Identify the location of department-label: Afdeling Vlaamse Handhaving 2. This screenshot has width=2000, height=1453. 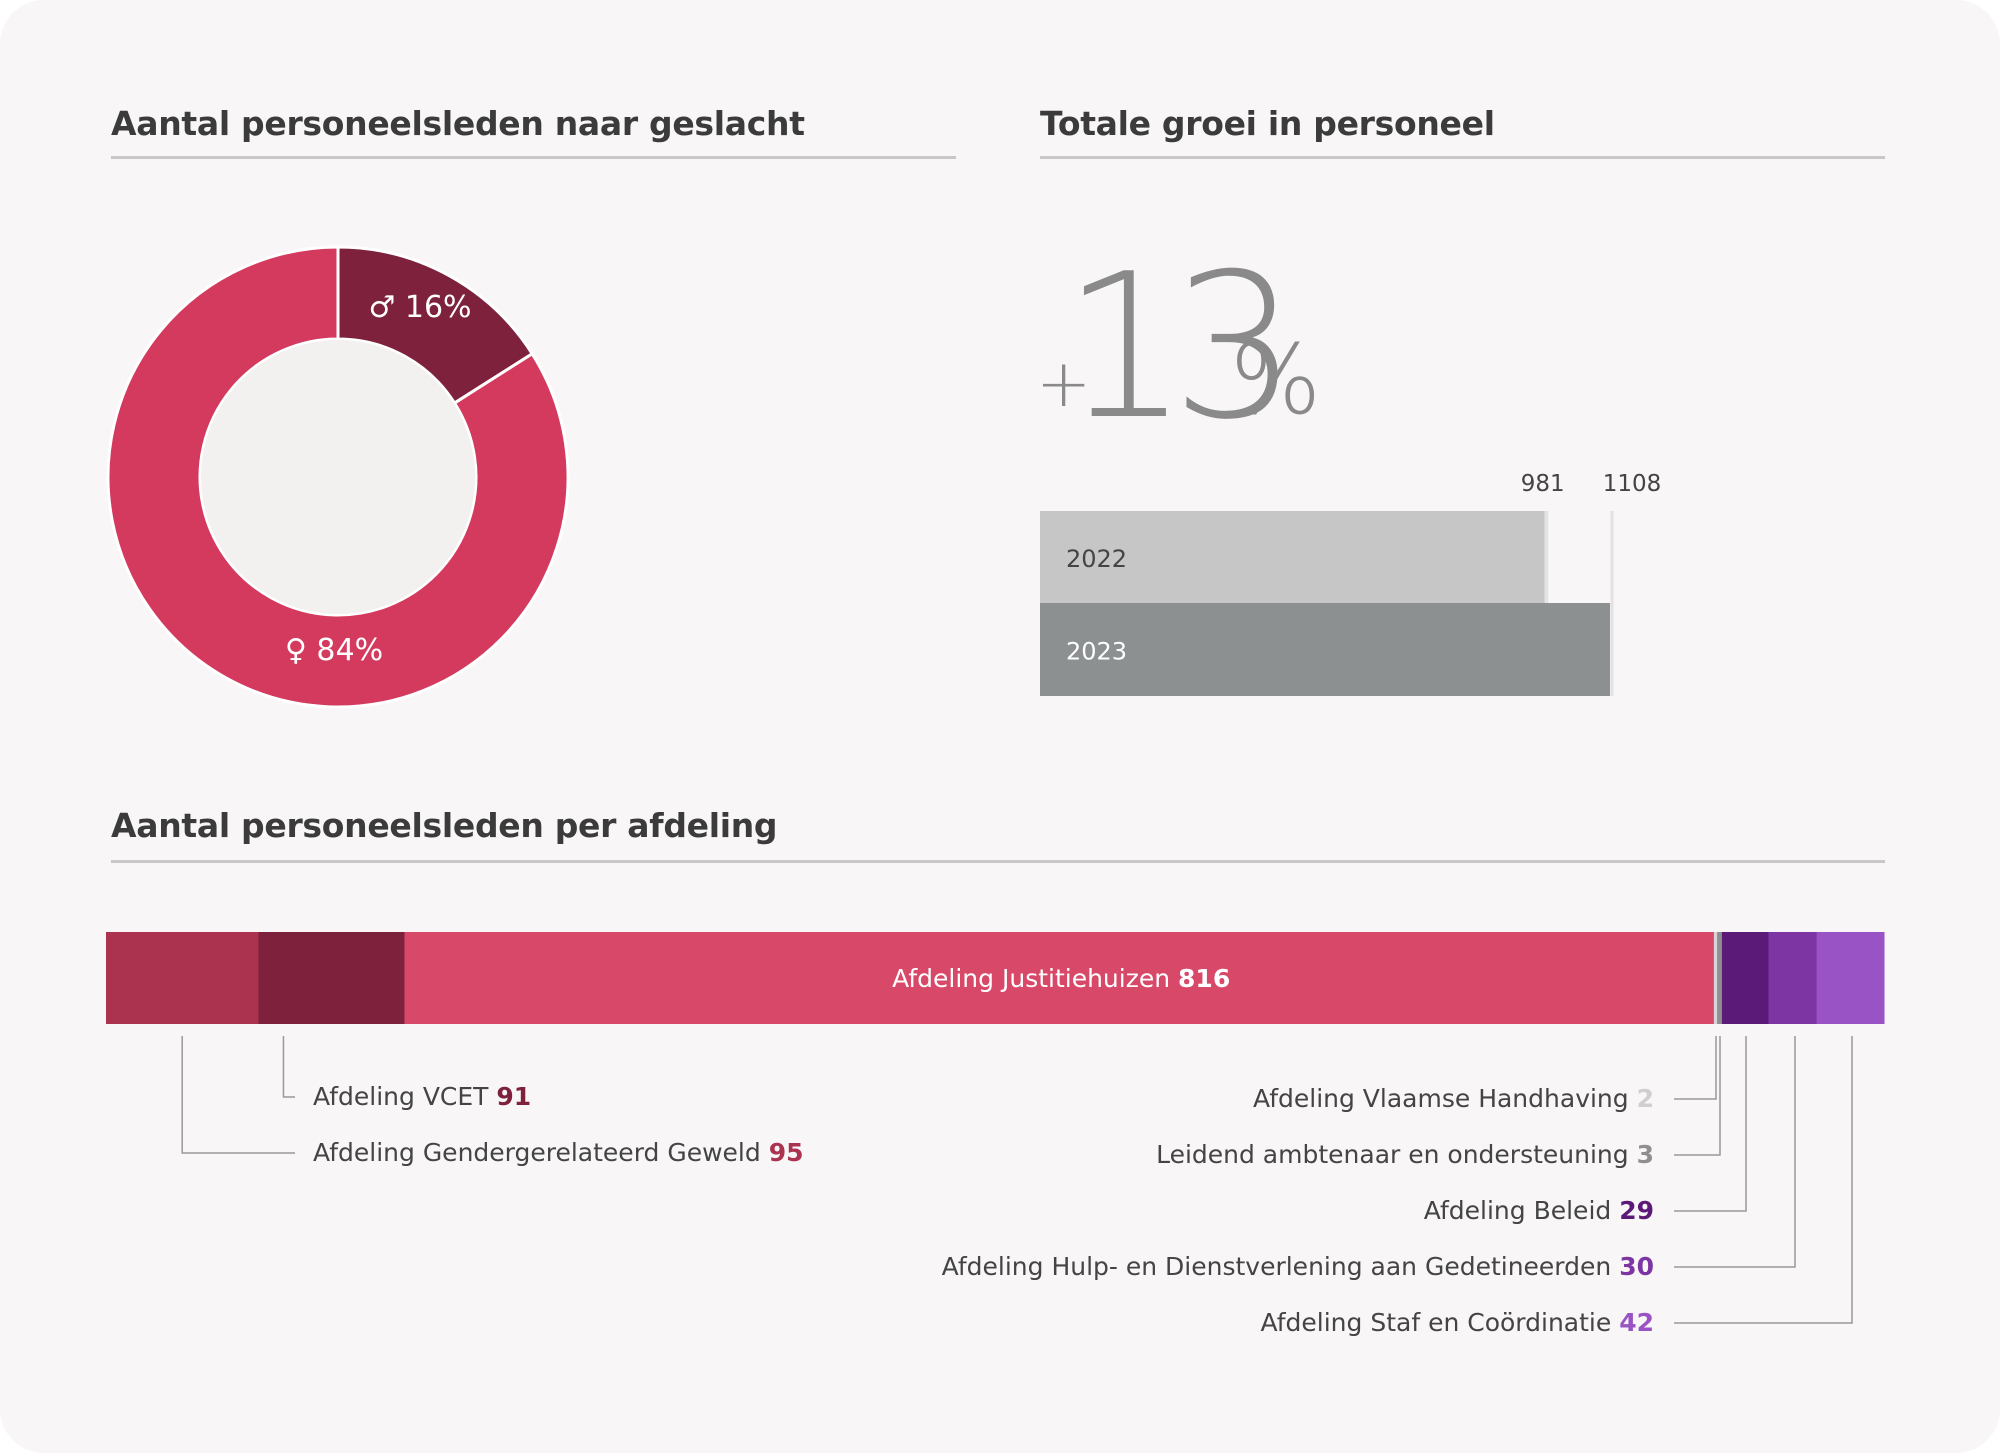
(1453, 1098).